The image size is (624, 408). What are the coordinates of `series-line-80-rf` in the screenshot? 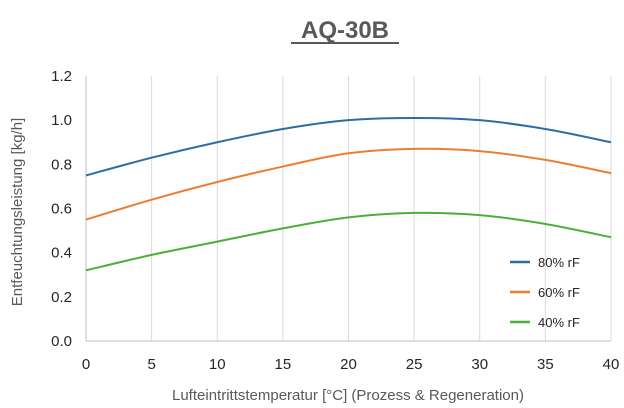 It's located at (348, 146).